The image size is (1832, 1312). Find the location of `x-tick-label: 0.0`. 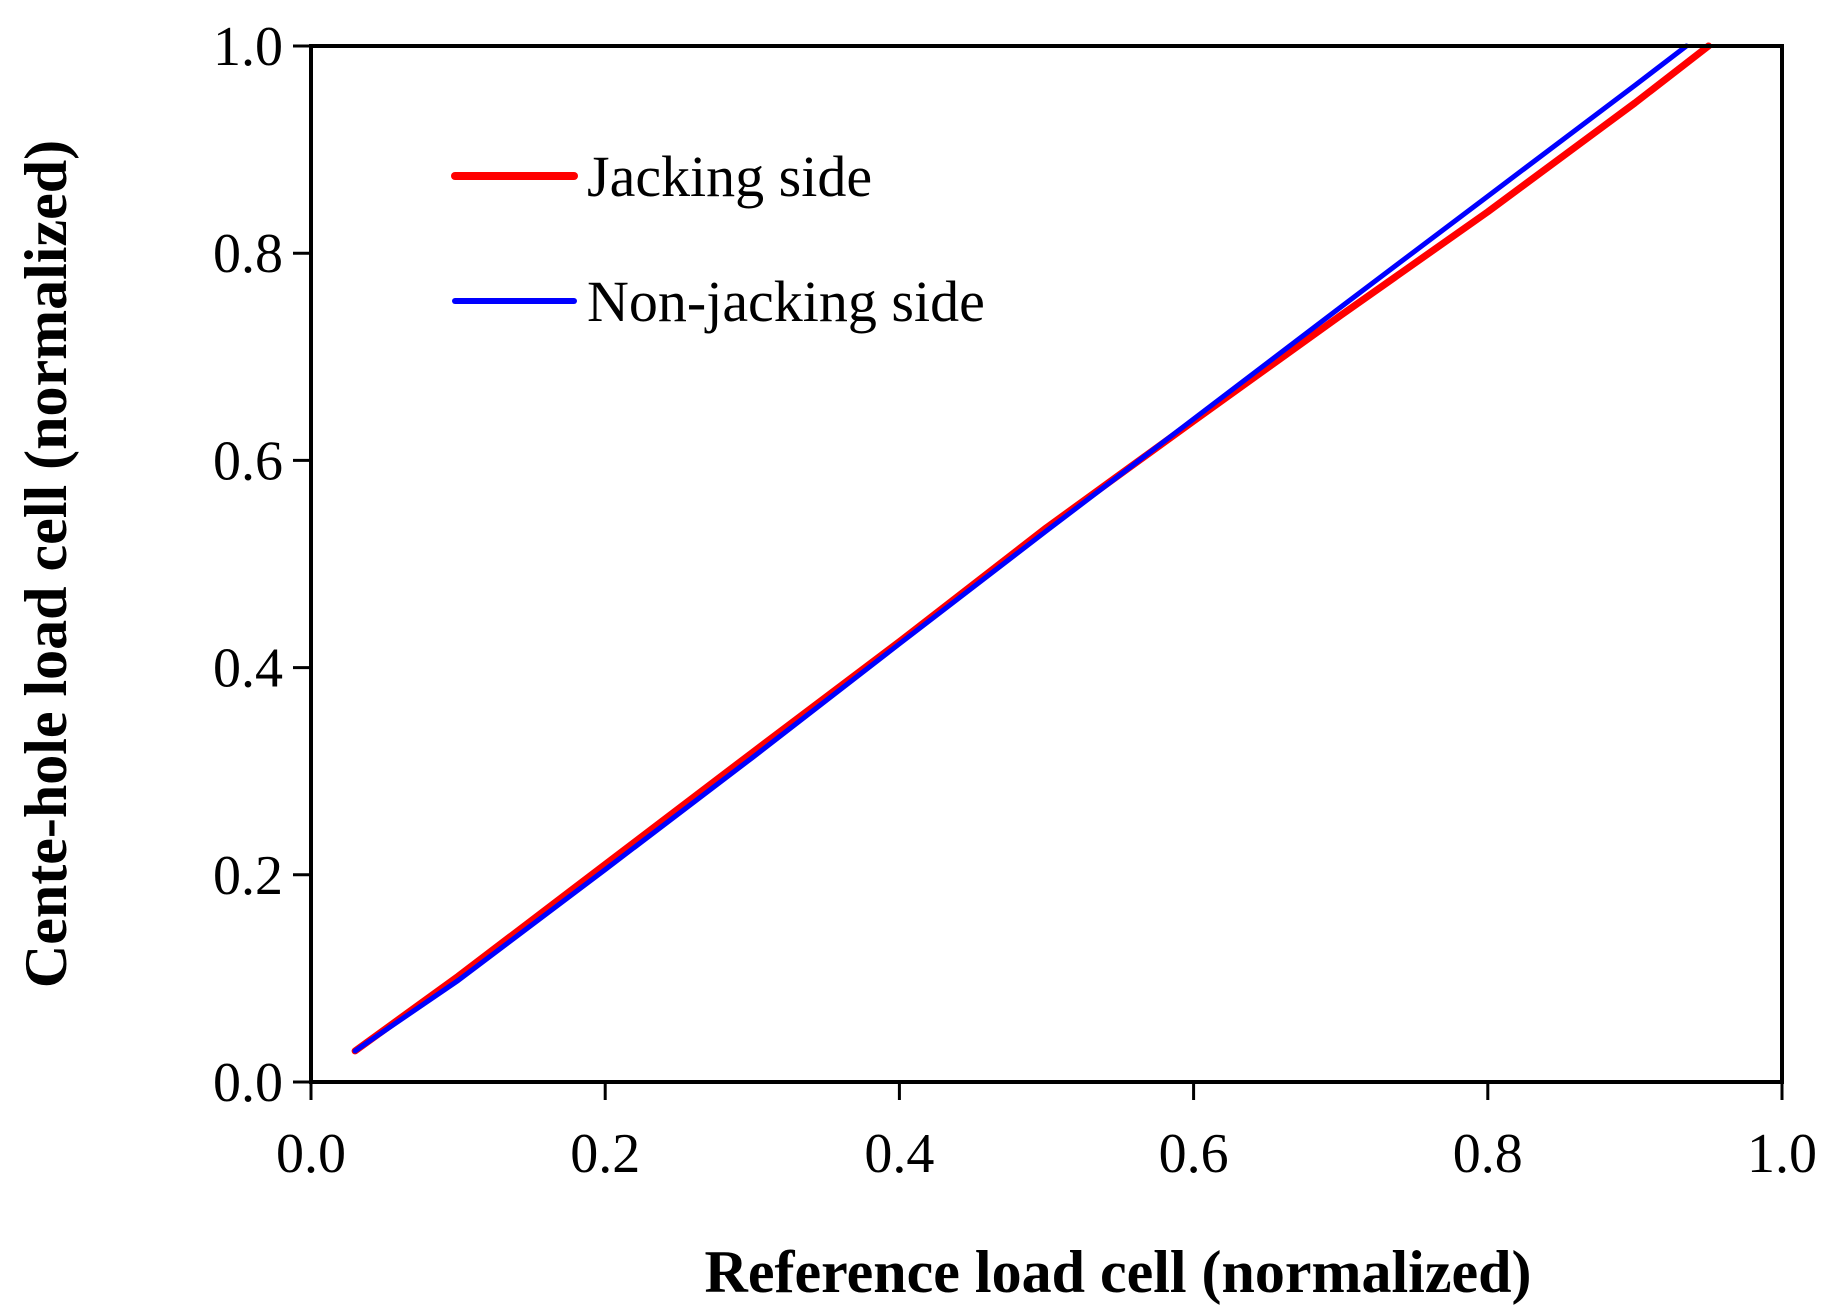

x-tick-label: 0.0 is located at coordinates (311, 1154).